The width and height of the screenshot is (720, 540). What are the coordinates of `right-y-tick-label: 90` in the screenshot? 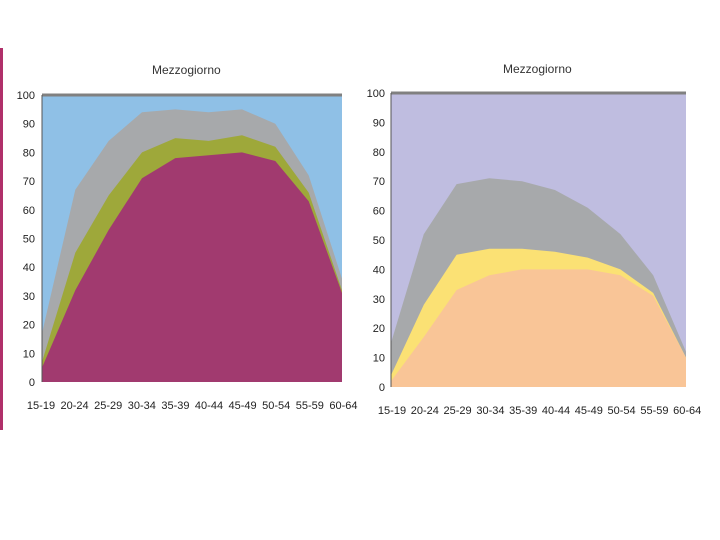 It's located at (379, 123).